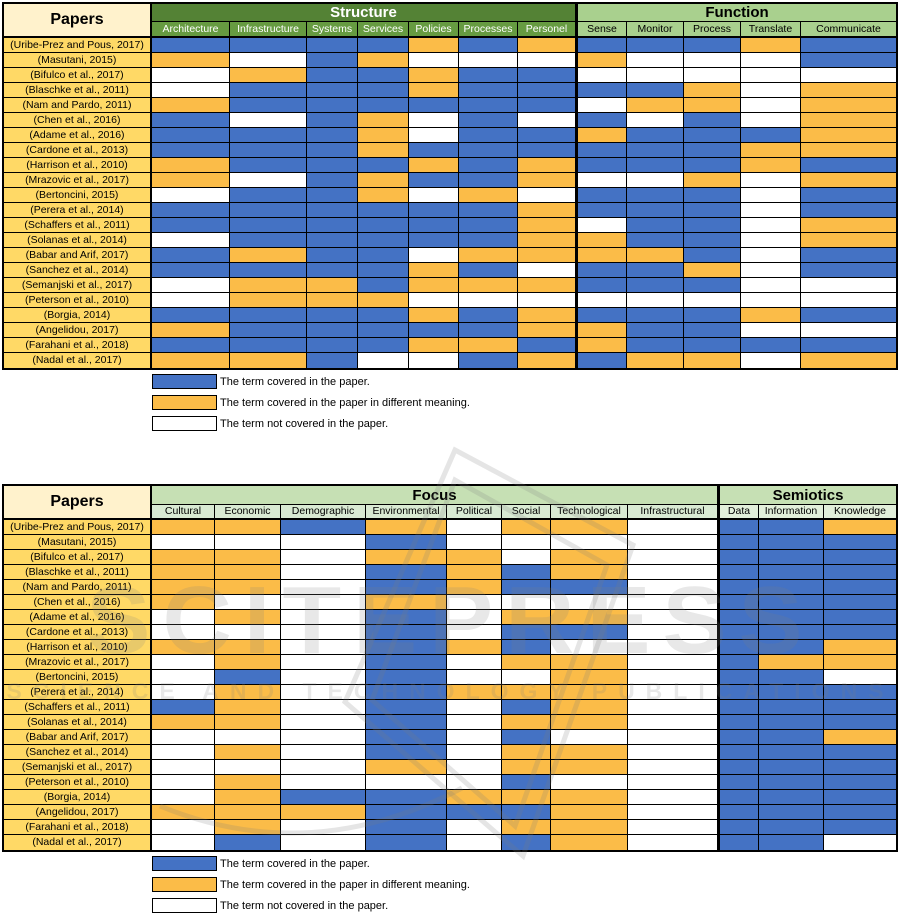 This screenshot has width=901, height=917. I want to click on column-header-political: Political, so click(474, 512).